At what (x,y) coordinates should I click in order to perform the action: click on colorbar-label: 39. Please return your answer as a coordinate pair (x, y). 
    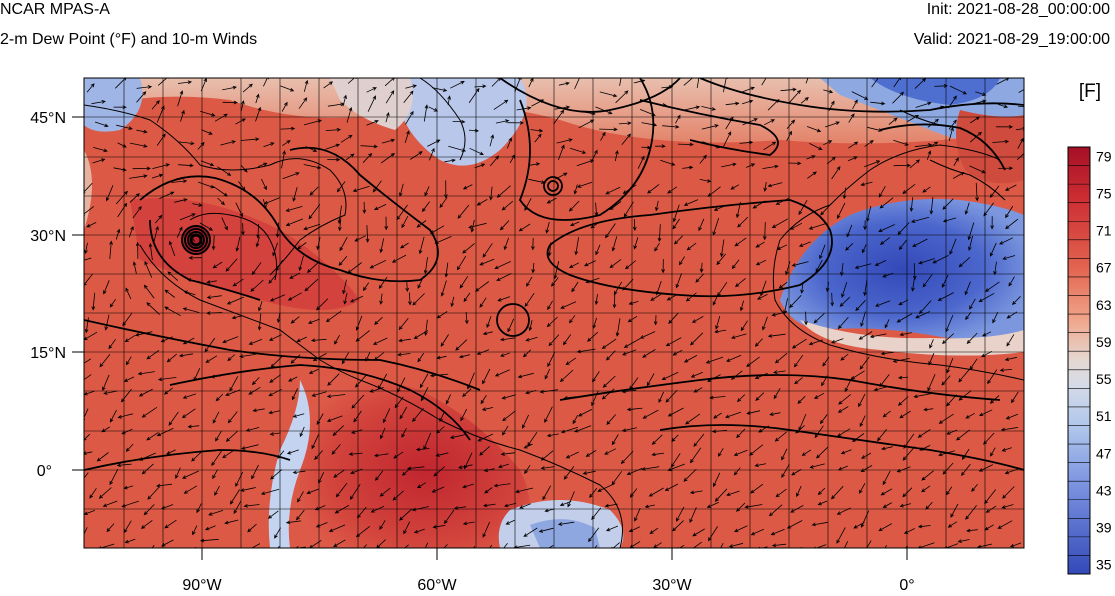
    Looking at the image, I should click on (1104, 528).